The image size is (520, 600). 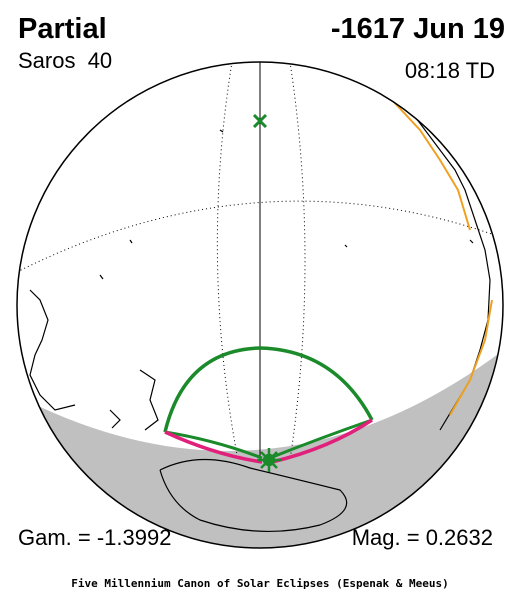 What do you see at coordinates (450, 70) in the screenshot?
I see `time: 08:18 TD` at bounding box center [450, 70].